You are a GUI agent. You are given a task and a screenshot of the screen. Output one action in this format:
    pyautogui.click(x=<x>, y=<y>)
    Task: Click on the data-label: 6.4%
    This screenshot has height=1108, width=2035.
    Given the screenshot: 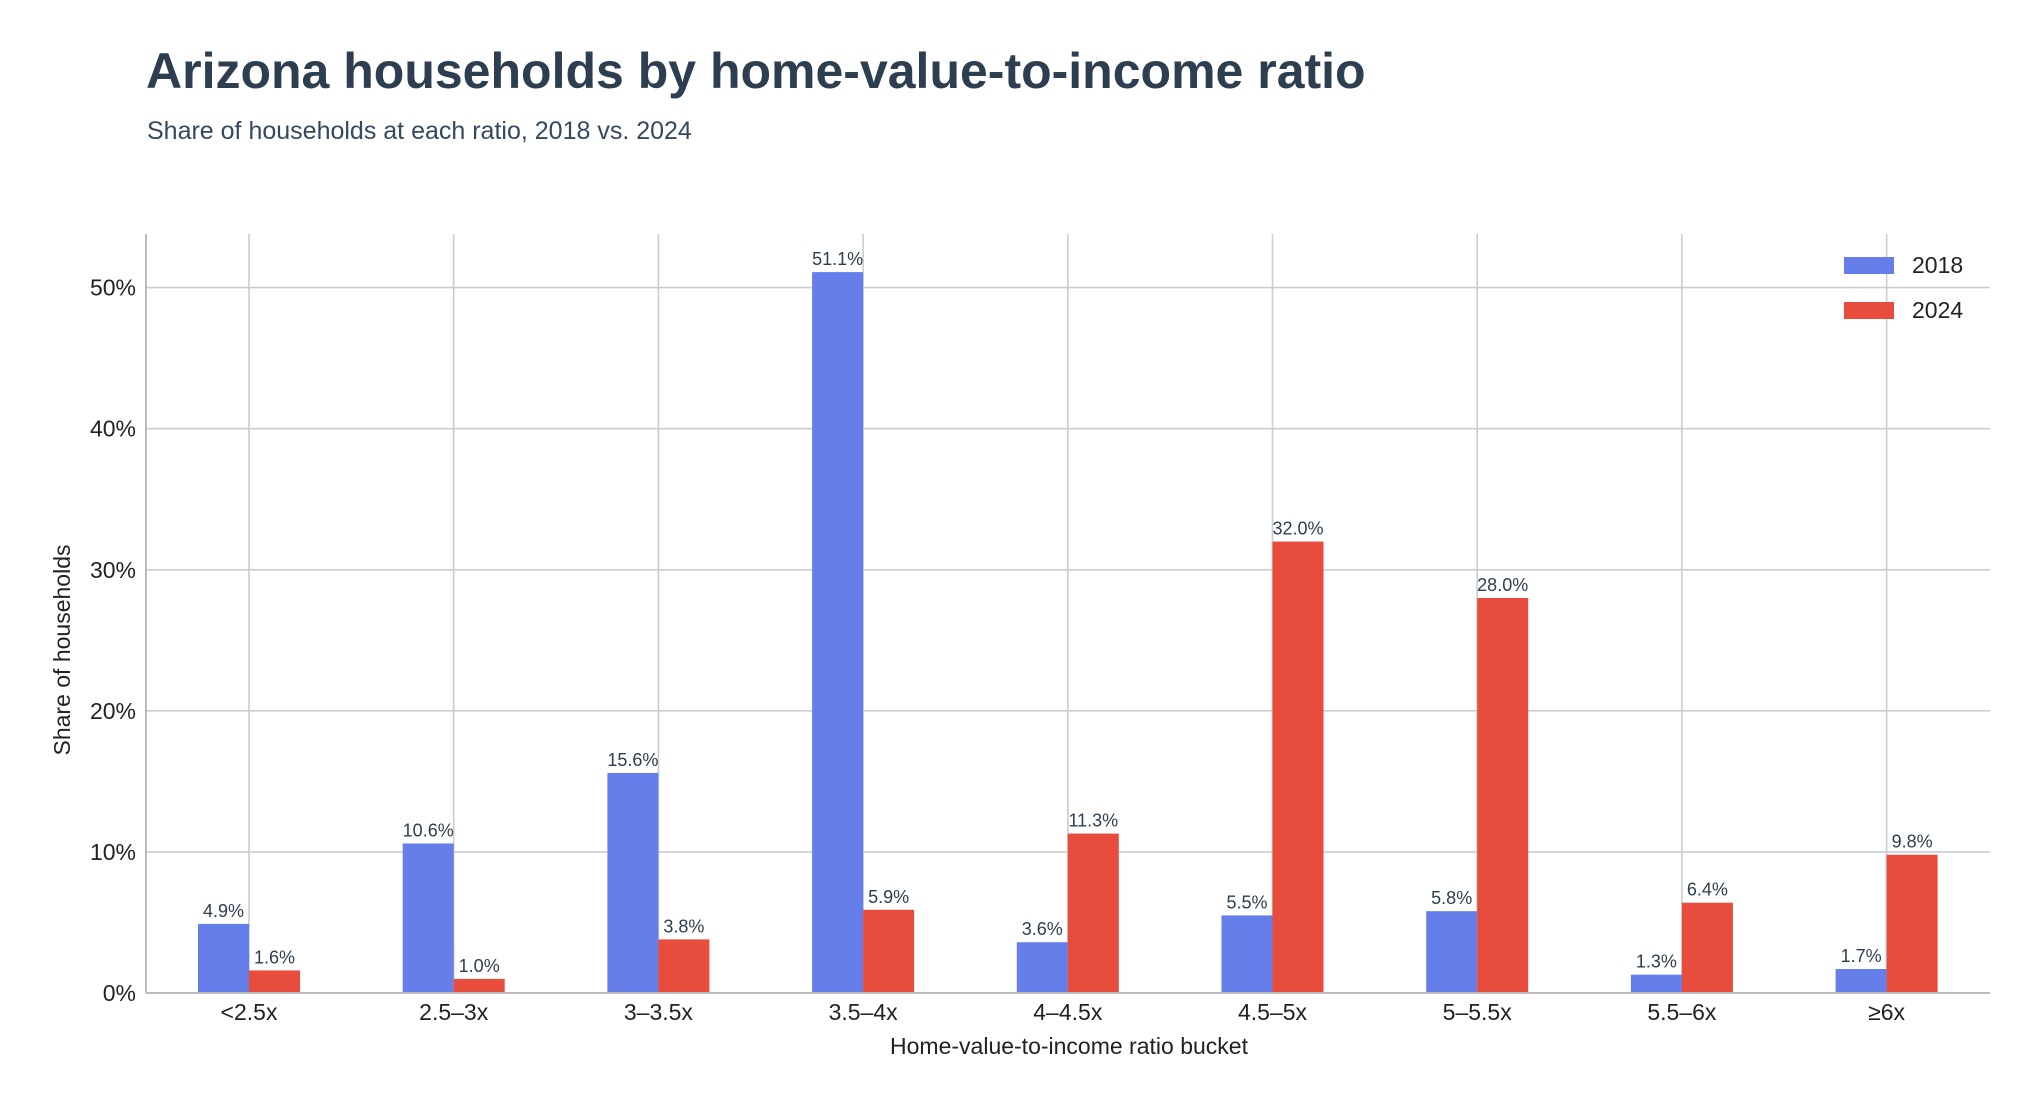 What is the action you would take?
    pyautogui.click(x=1707, y=890)
    